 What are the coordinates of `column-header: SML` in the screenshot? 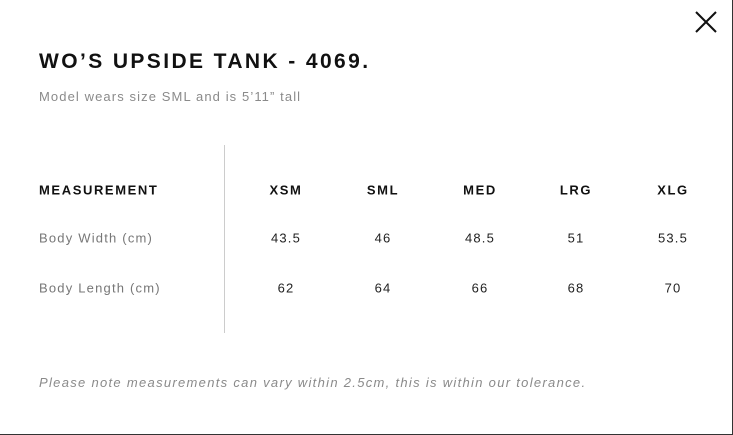 It's located at (383, 190).